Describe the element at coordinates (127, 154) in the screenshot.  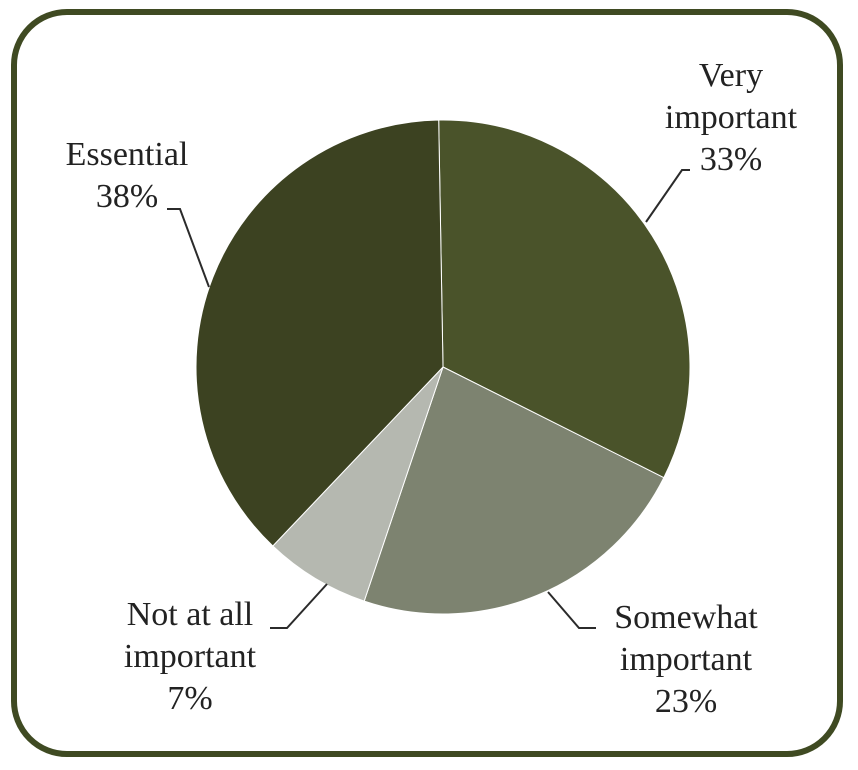
I see `slice-label-line: Essential` at that location.